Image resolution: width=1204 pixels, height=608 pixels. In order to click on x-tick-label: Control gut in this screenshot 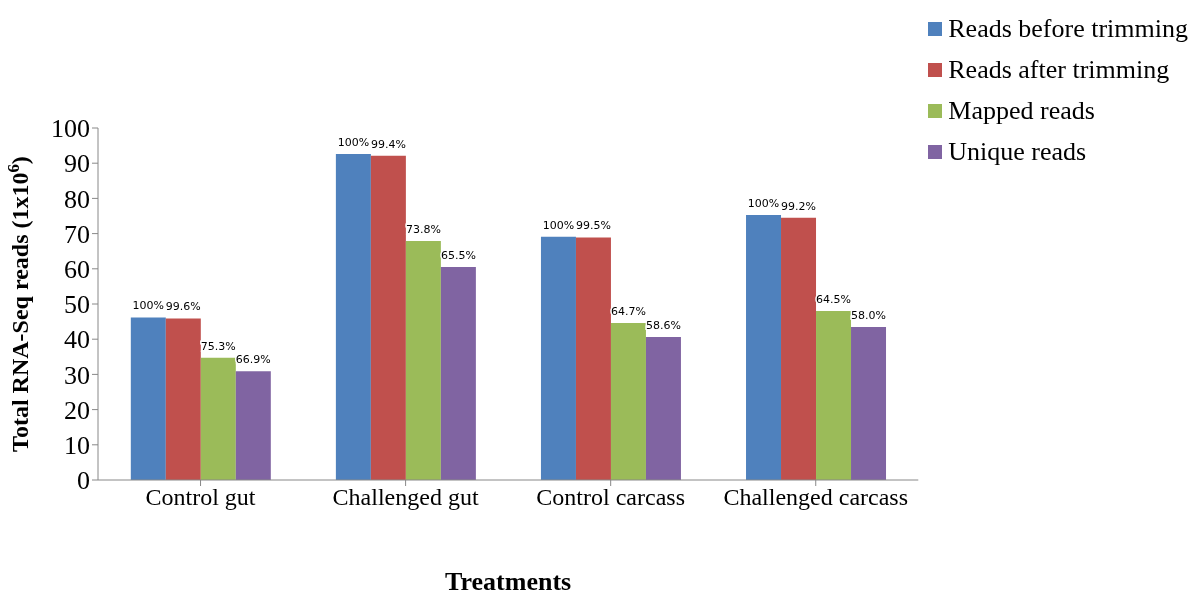, I will do `click(200, 497)`.